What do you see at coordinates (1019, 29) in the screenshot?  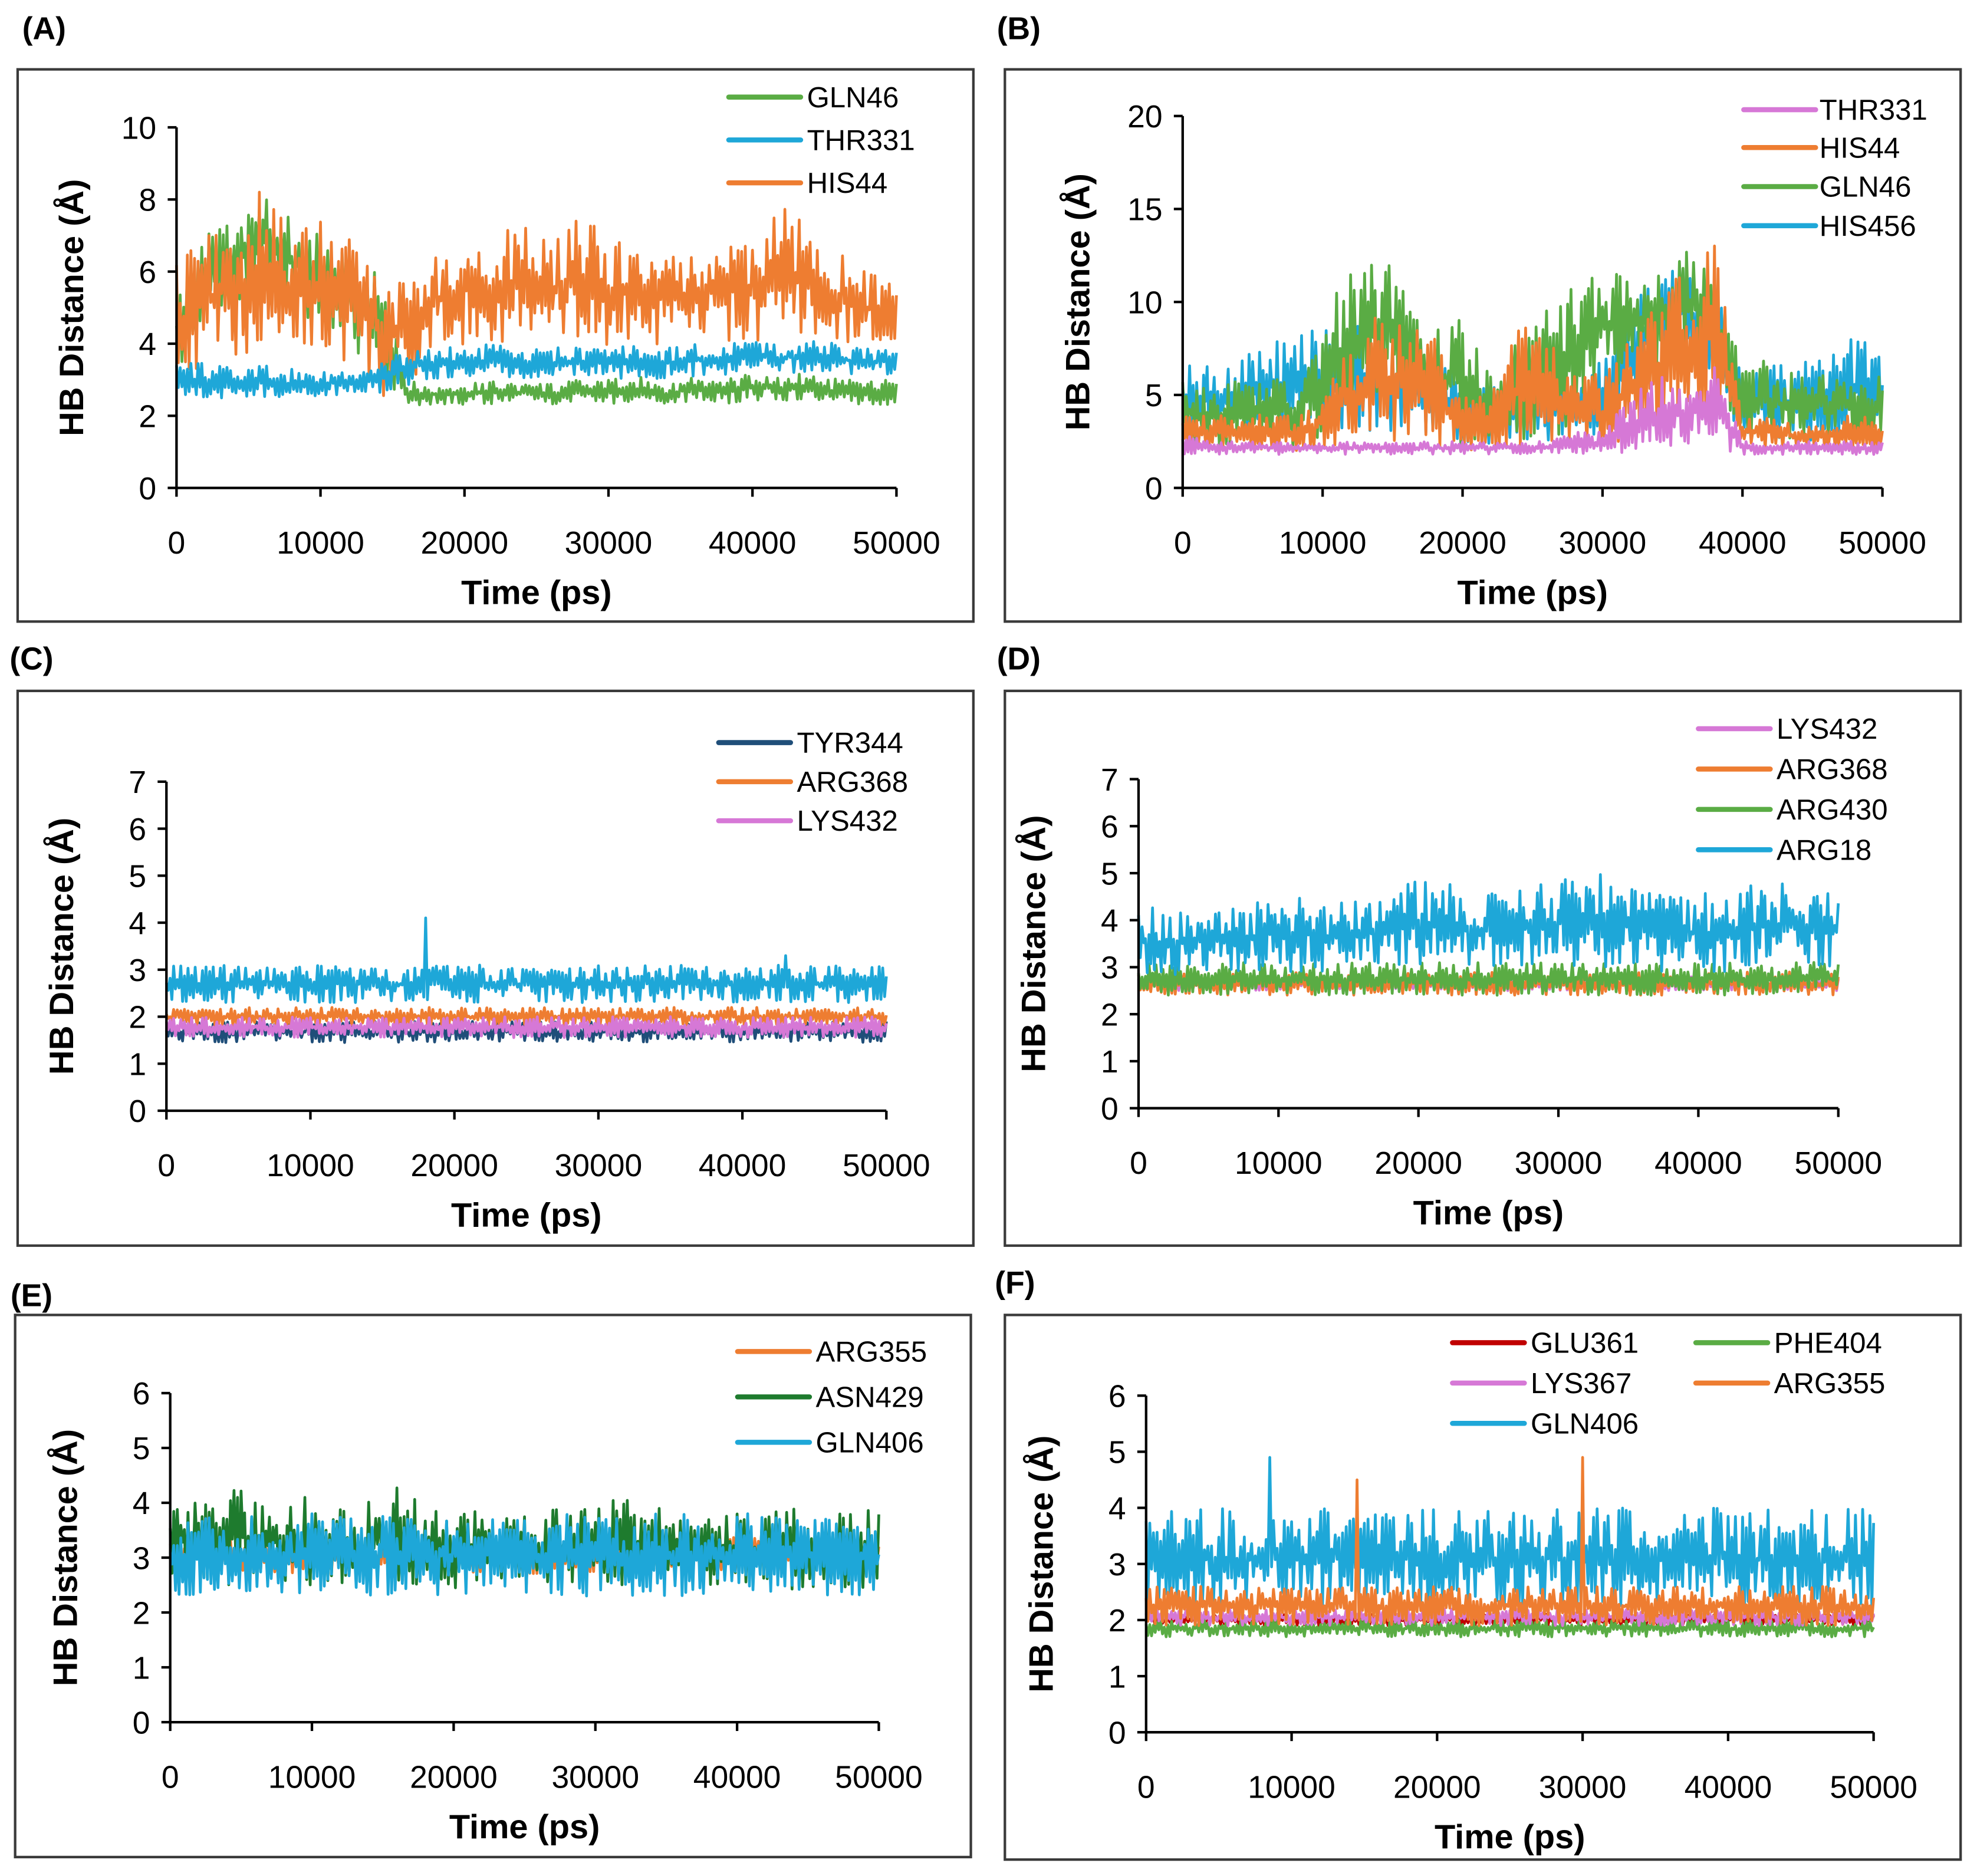 I see `panel-label: (B)` at bounding box center [1019, 29].